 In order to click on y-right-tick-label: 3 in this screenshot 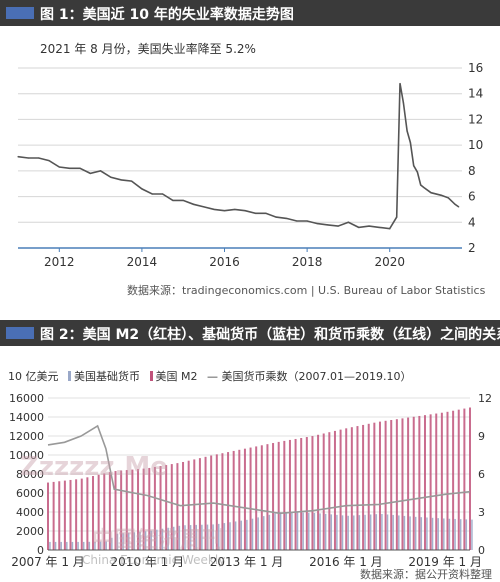, I will do `click(481, 512)`.